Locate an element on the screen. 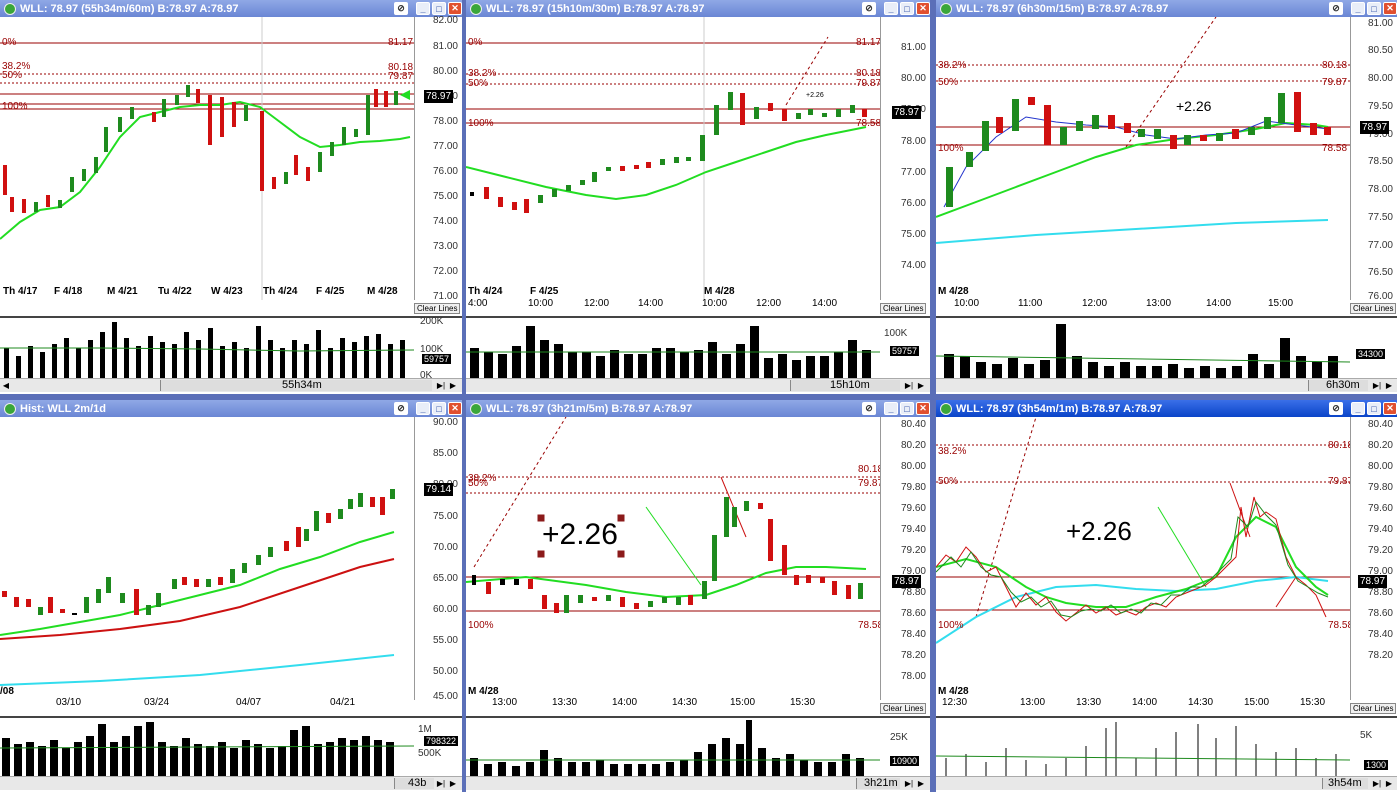 The height and width of the screenshot is (792, 1397). candles is located at coordinates (200, 149).